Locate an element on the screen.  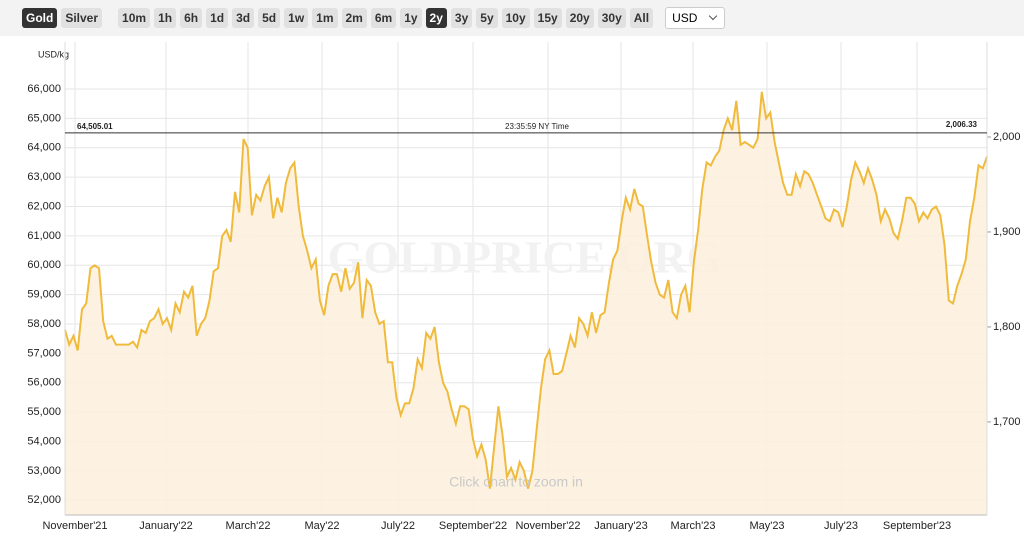
range-button: 30y is located at coordinates (611, 18).